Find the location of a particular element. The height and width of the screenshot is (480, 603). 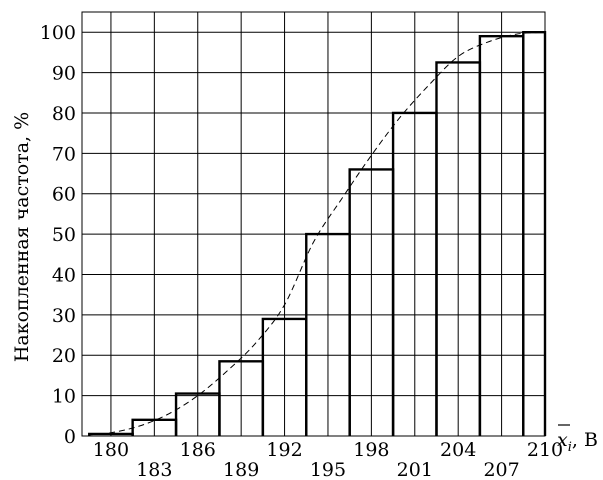

y-tick-label: 80 is located at coordinates (64, 114).